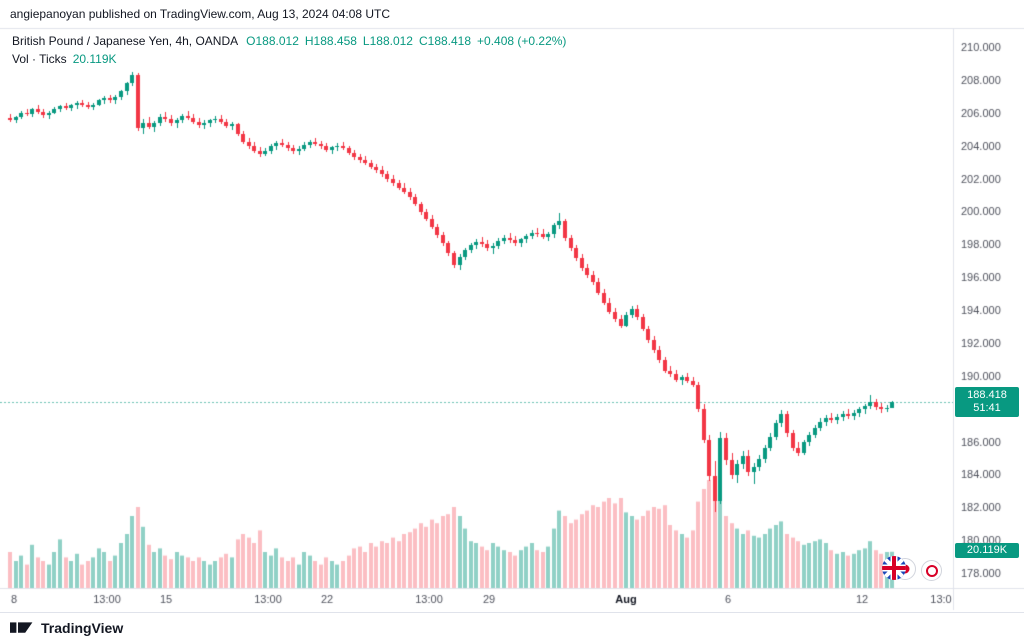 The image size is (1024, 643). What do you see at coordinates (987, 408) in the screenshot?
I see `bar-countdown: 51:41` at bounding box center [987, 408].